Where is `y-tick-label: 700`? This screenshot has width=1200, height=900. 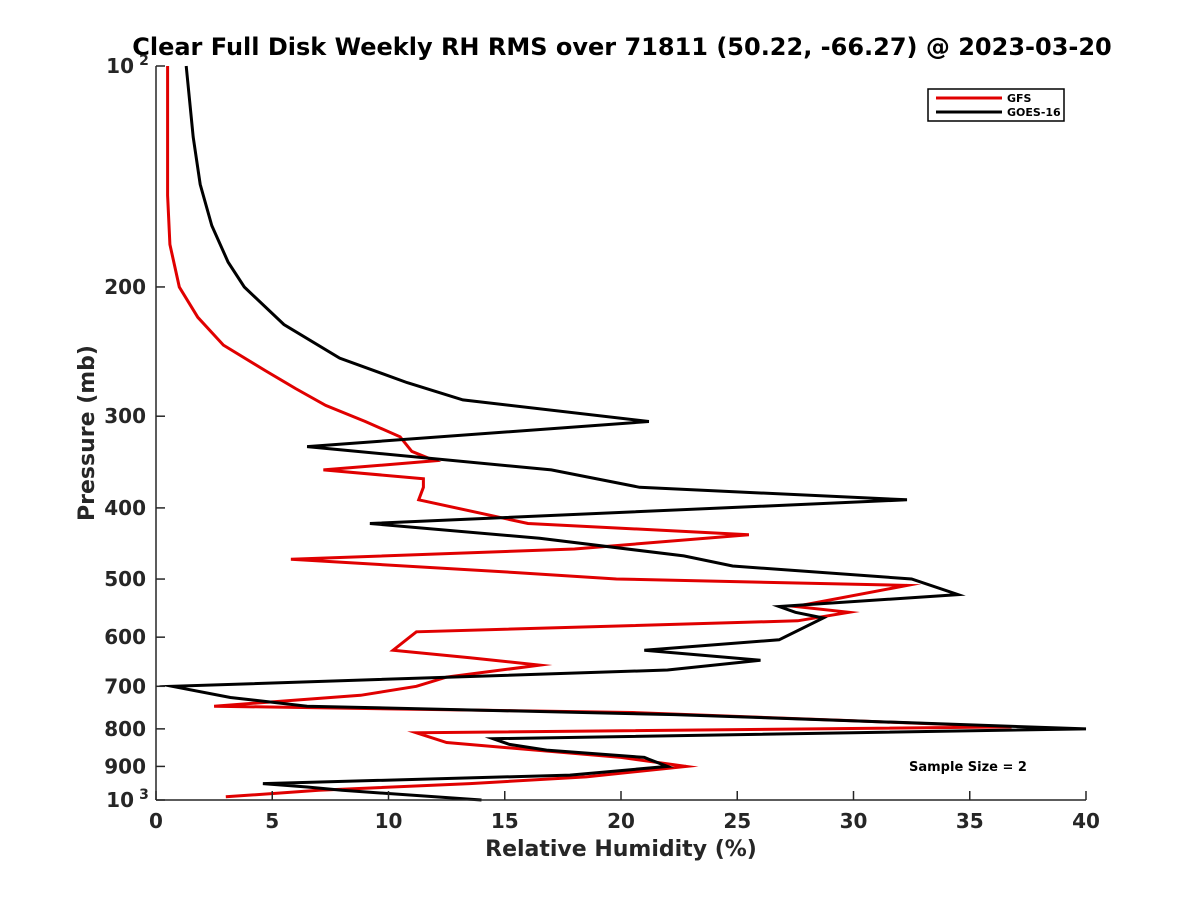 y-tick-label: 700 is located at coordinates (125, 686).